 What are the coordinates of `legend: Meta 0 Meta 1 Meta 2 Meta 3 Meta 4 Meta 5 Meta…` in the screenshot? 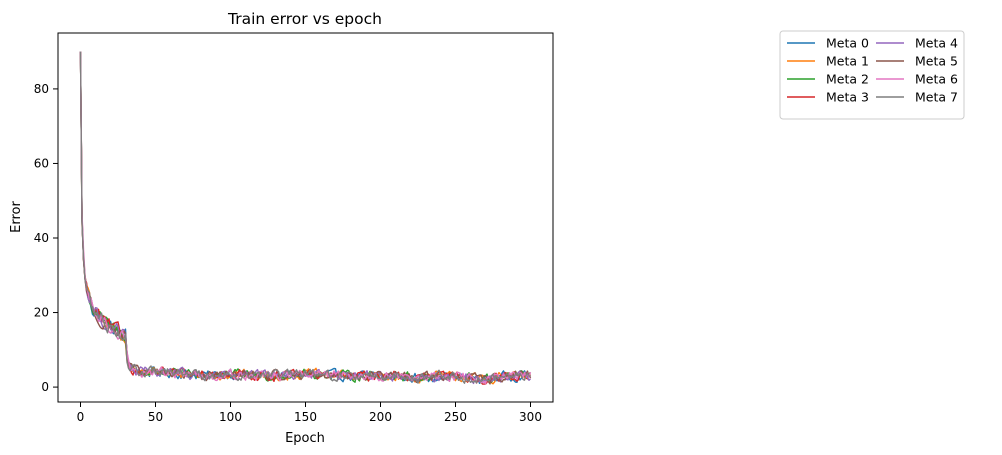 It's located at (872, 75).